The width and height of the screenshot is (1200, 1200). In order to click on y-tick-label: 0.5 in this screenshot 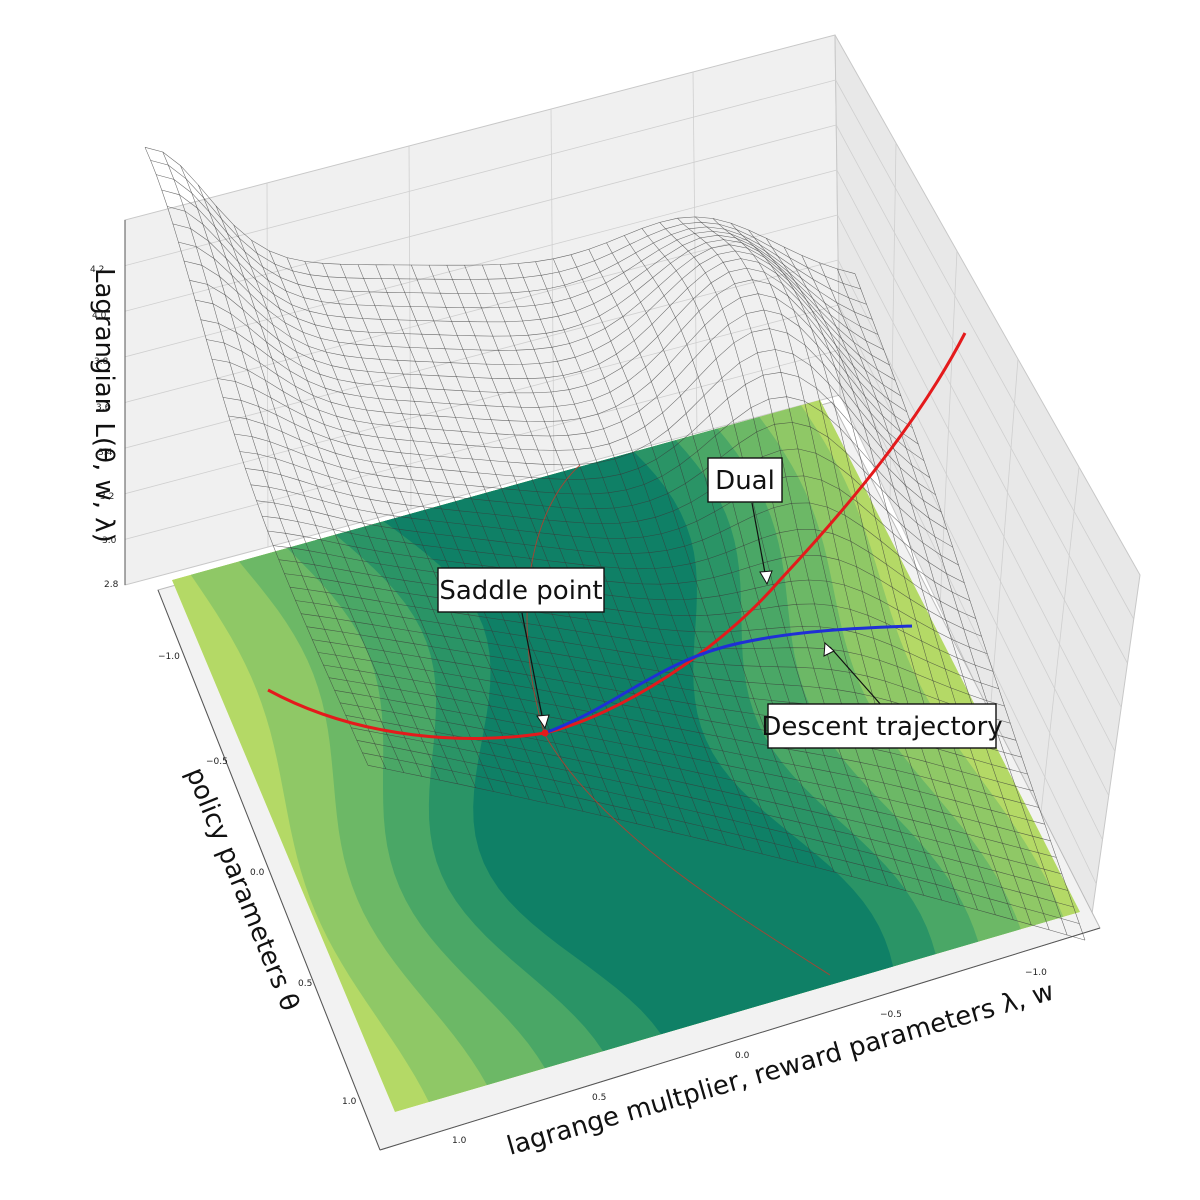, I will do `click(305, 984)`.